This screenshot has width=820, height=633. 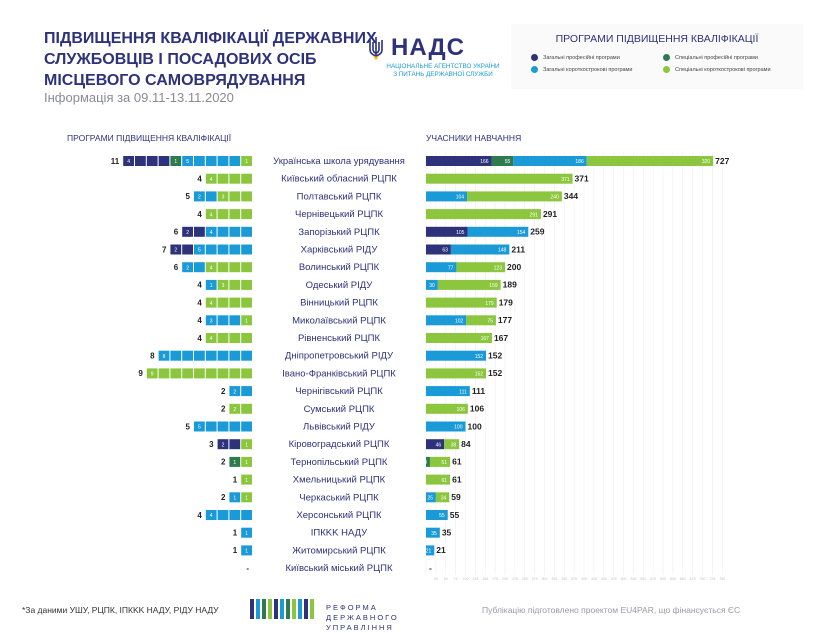 I want to click on x-tick-label: 150, so click(x=485, y=579).